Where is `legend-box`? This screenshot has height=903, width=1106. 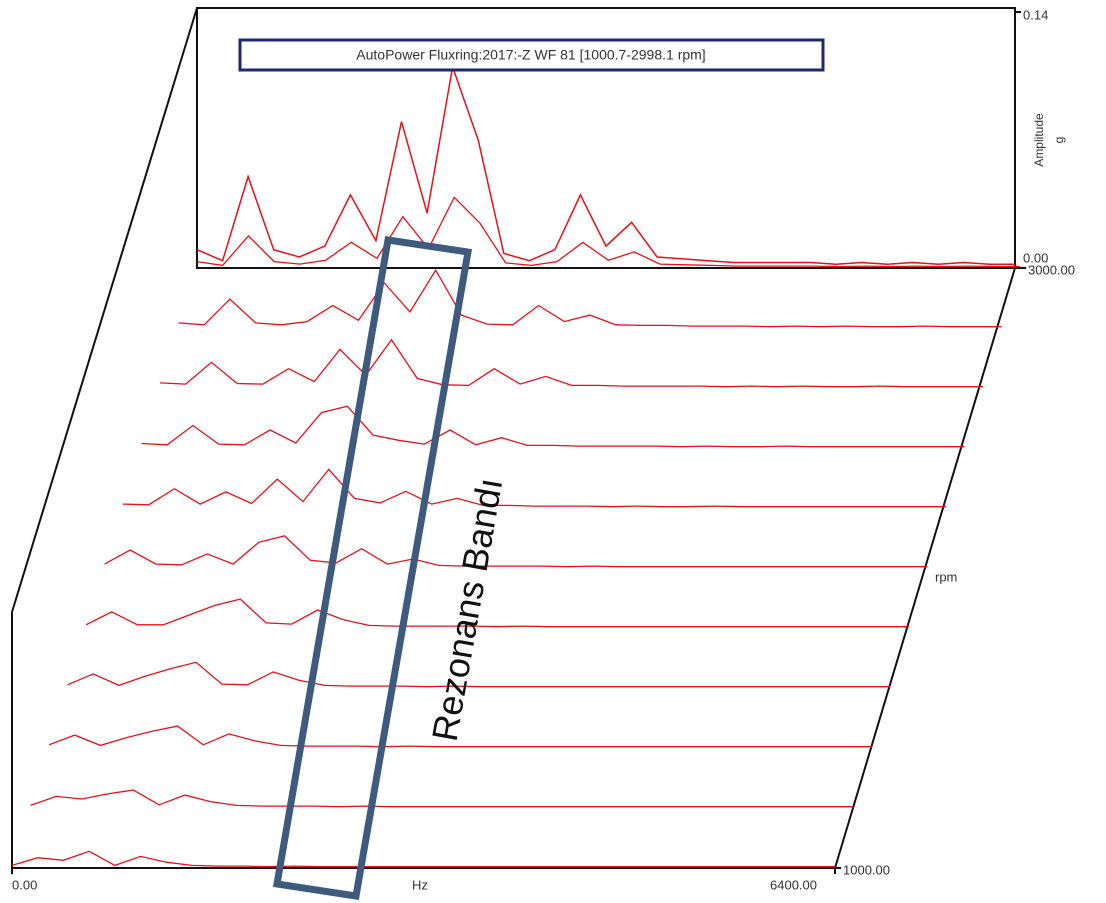
legend-box is located at coordinates (531, 55).